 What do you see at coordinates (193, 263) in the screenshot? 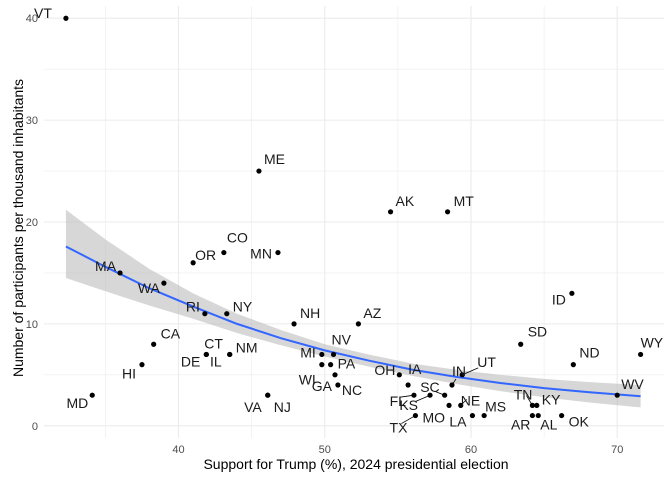
I see `point-or` at bounding box center [193, 263].